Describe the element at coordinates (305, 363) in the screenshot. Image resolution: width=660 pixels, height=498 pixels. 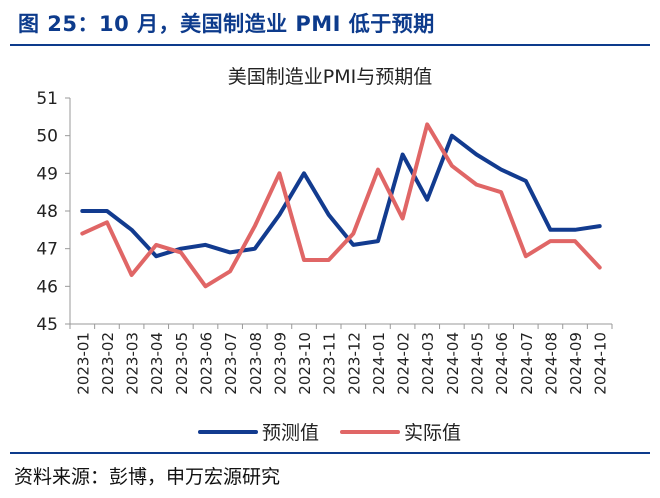
I see `x-tick-label: 2023-10` at that location.